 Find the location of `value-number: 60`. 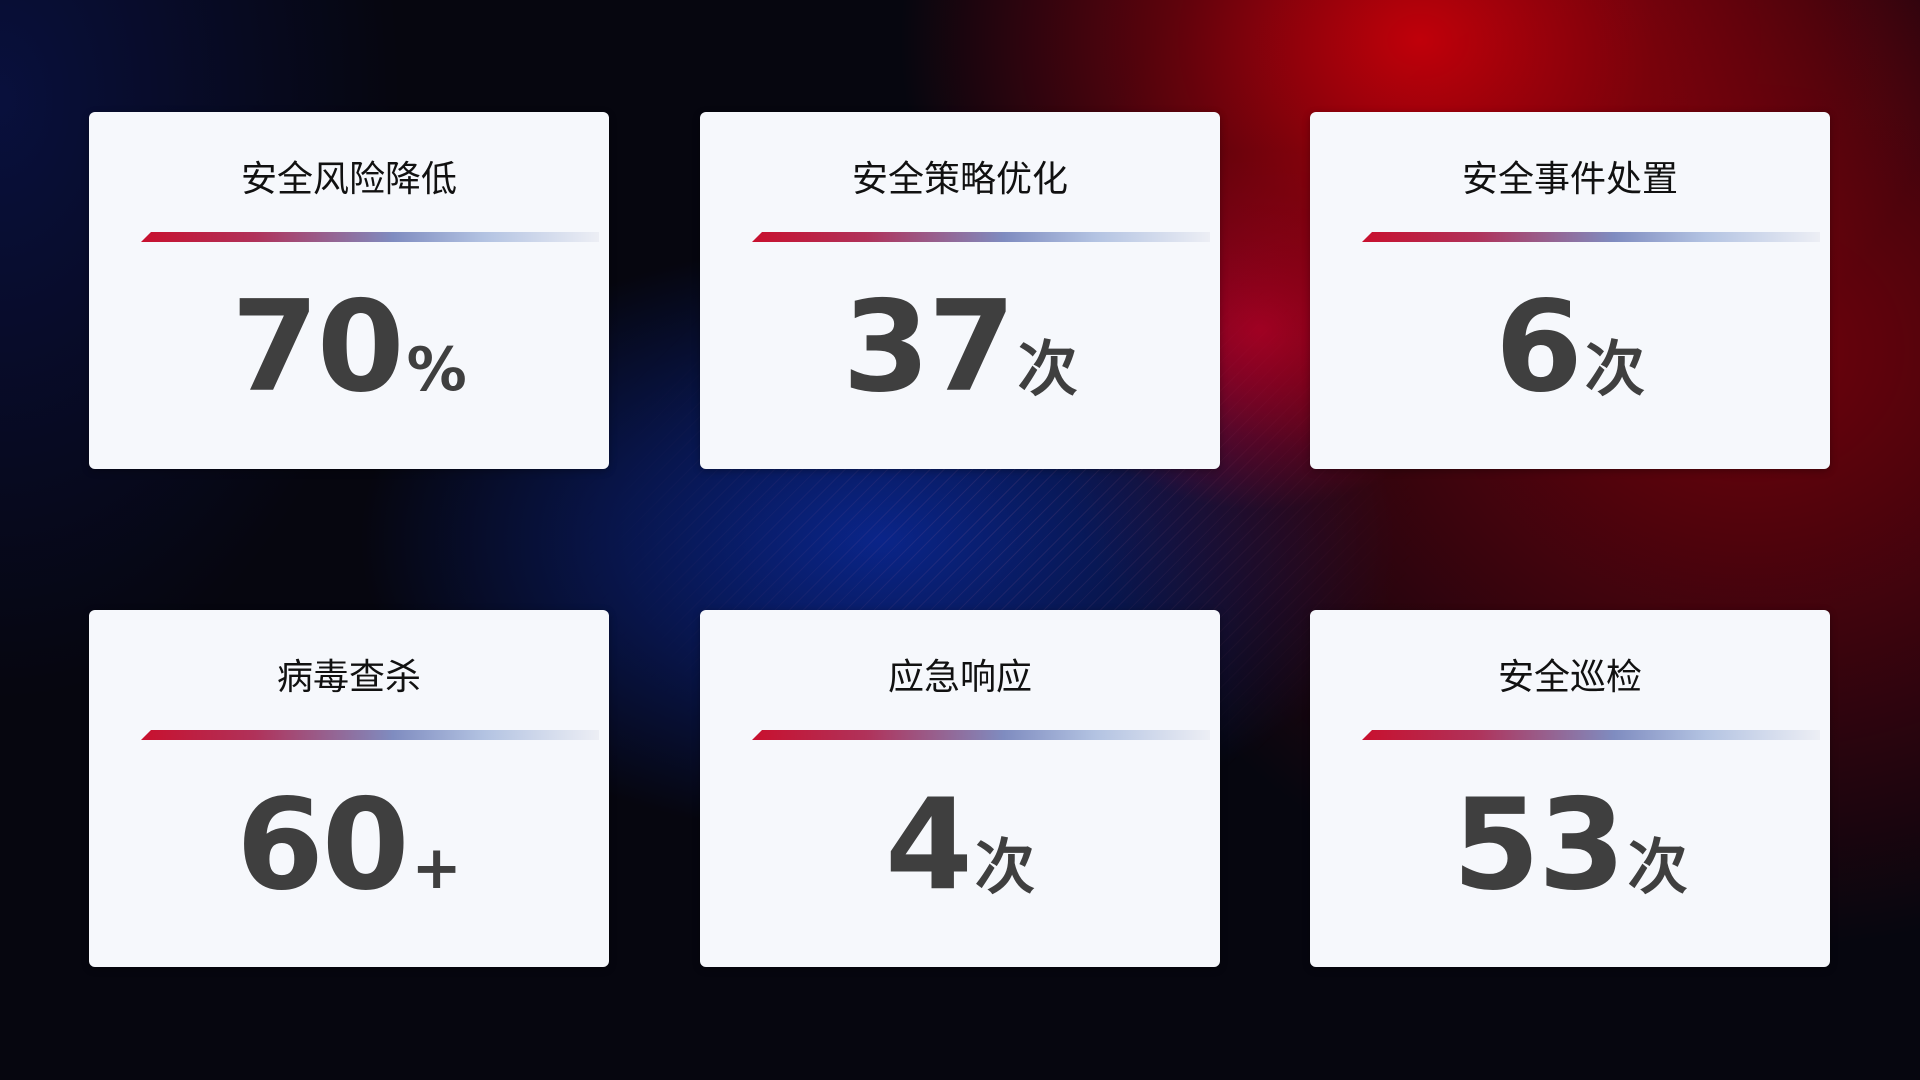

value-number: 60 is located at coordinates (322, 844).